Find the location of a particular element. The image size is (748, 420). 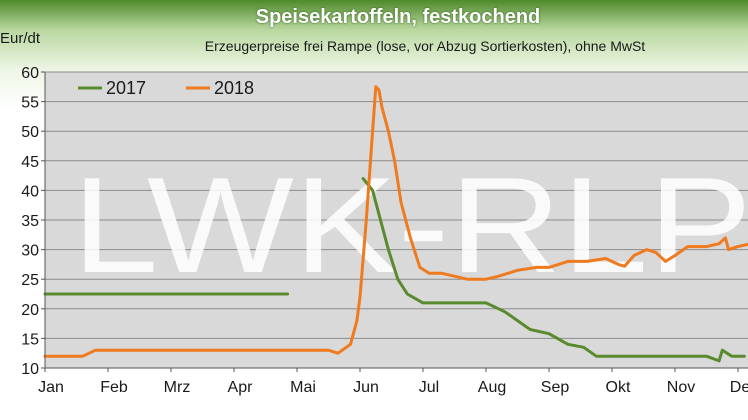

y-axis-label: Eur/dt is located at coordinates (20, 38).